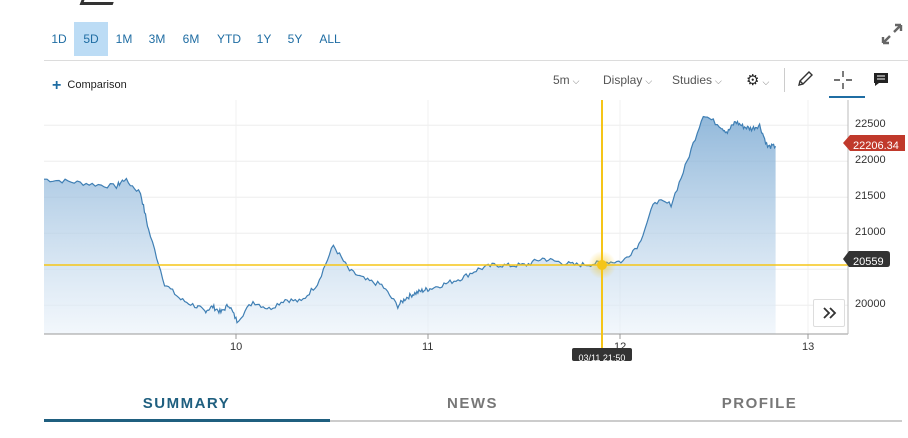  What do you see at coordinates (759, 403) in the screenshot?
I see `tab-profile: PROFILE` at bounding box center [759, 403].